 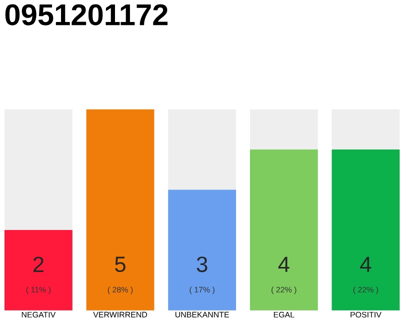 I want to click on data-label: 5, so click(x=120, y=264).